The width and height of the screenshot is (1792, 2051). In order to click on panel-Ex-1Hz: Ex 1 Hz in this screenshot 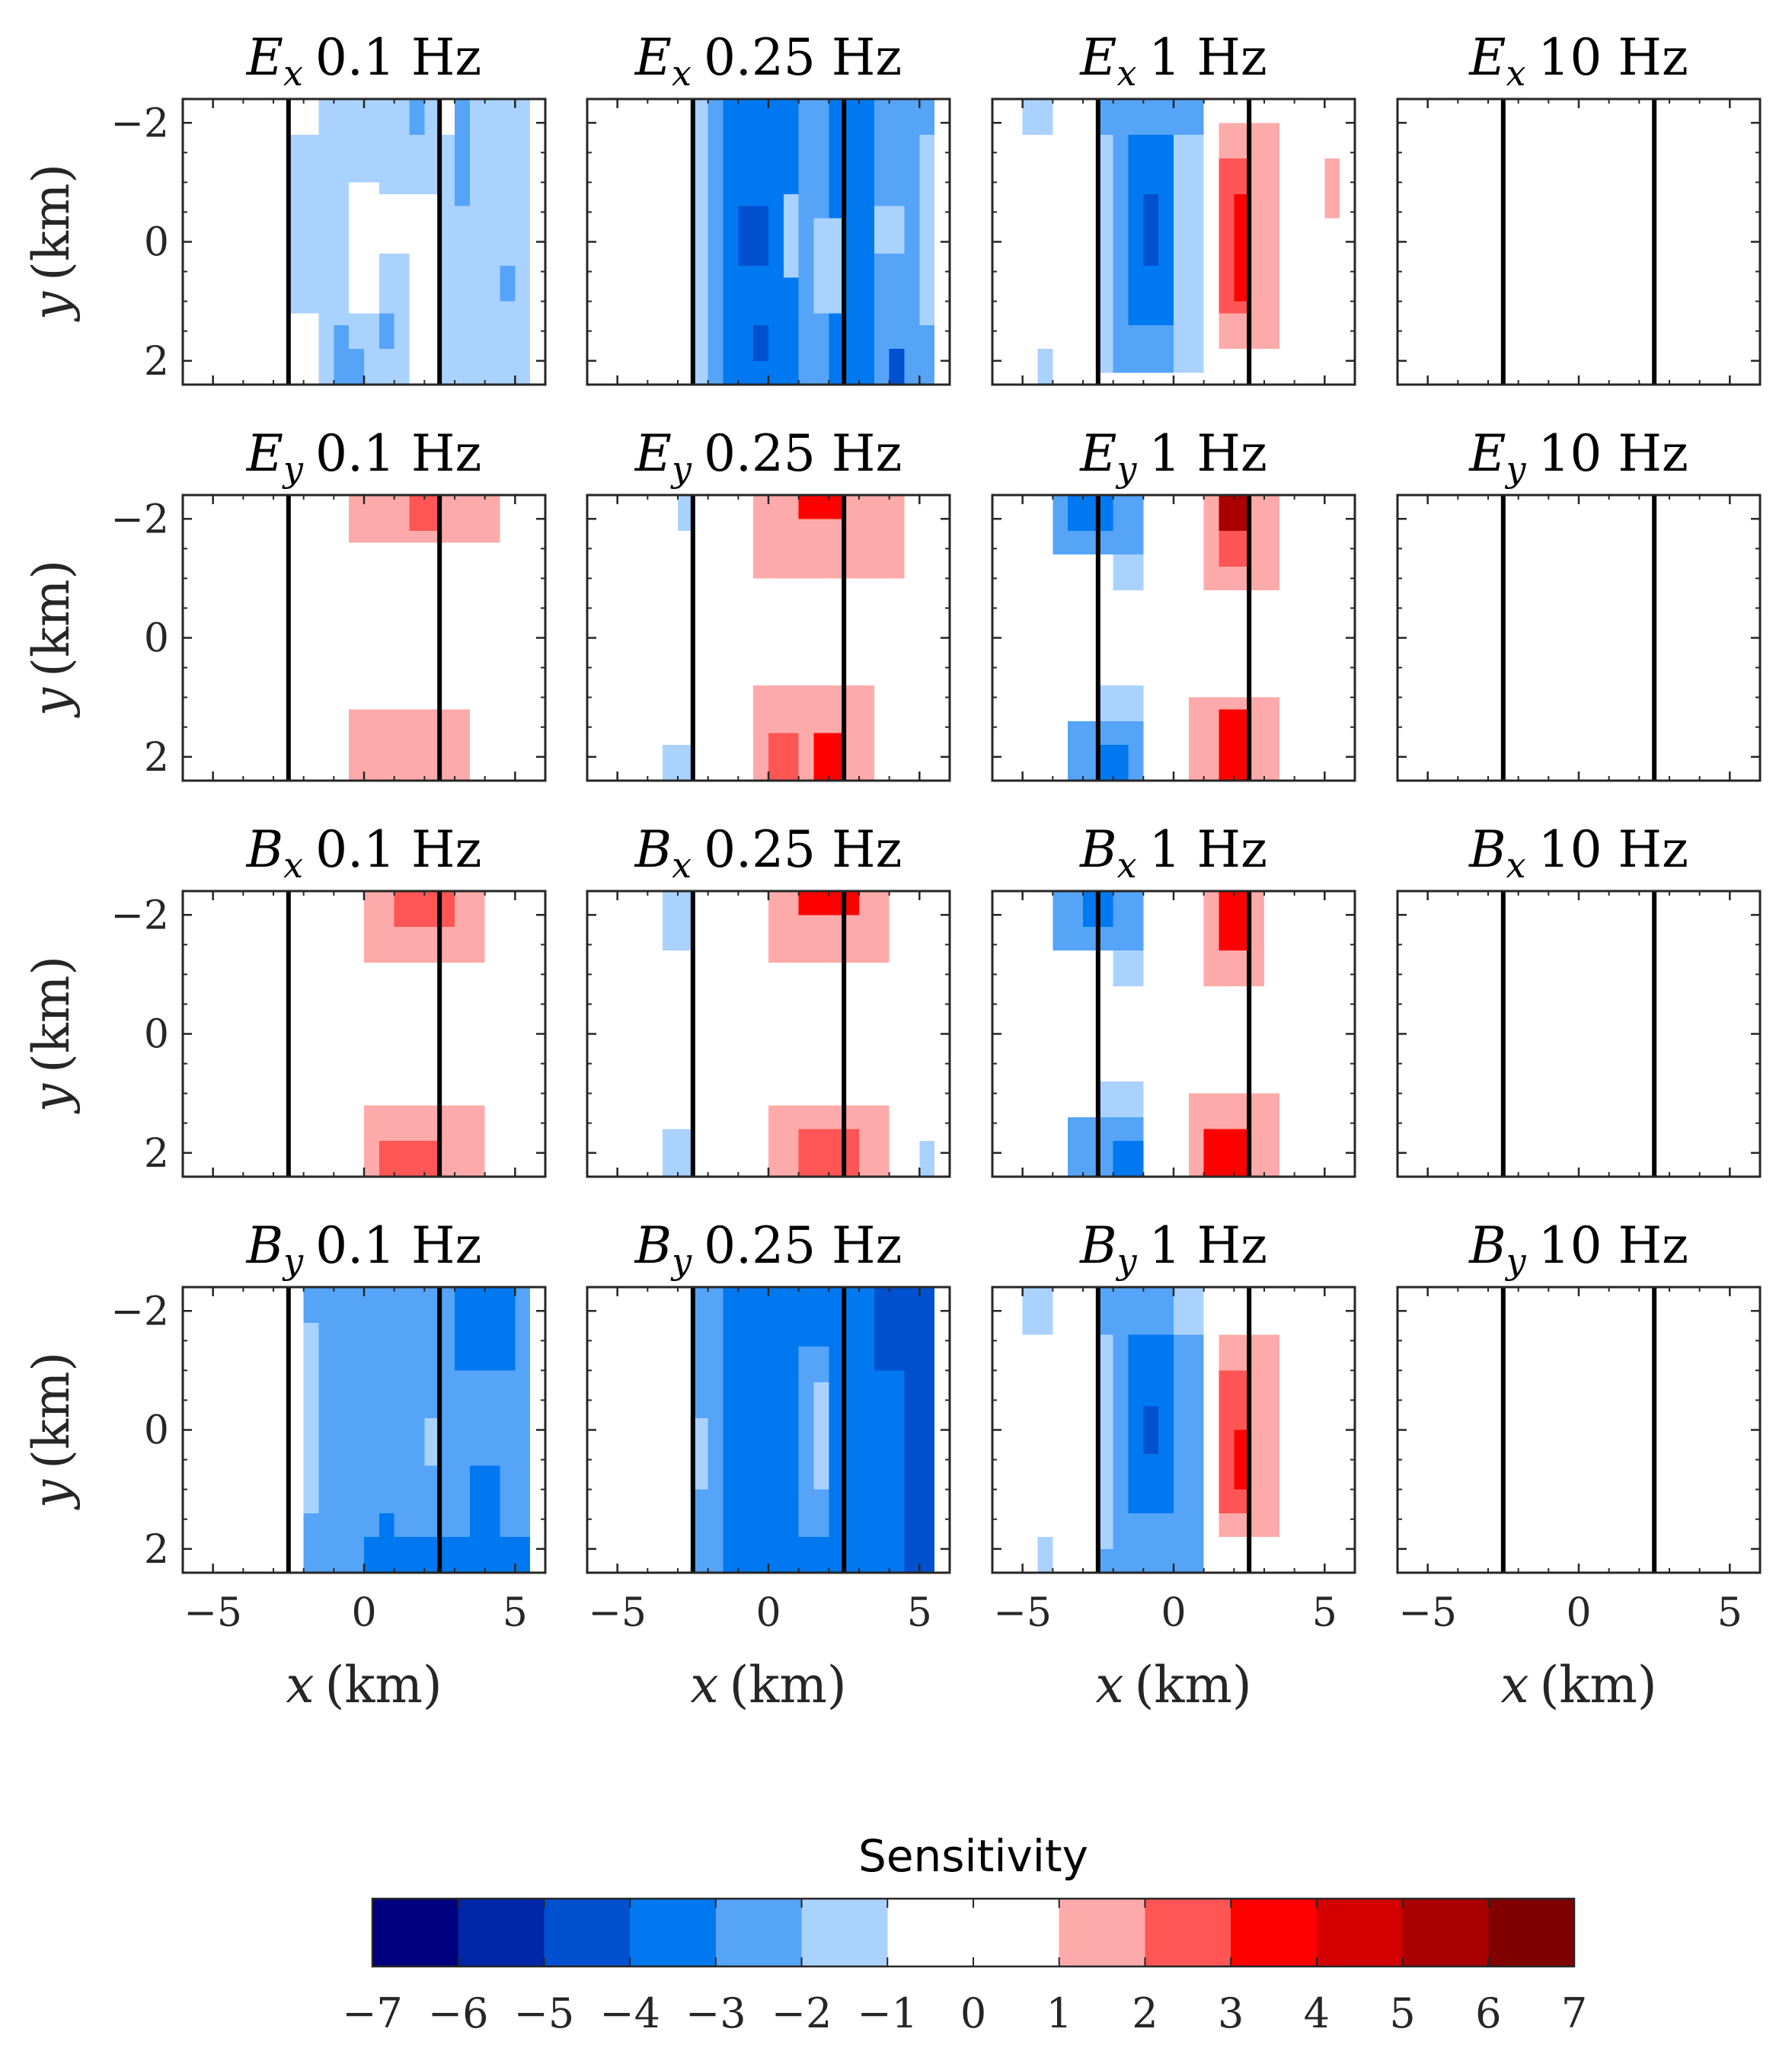, I will do `click(1174, 207)`.